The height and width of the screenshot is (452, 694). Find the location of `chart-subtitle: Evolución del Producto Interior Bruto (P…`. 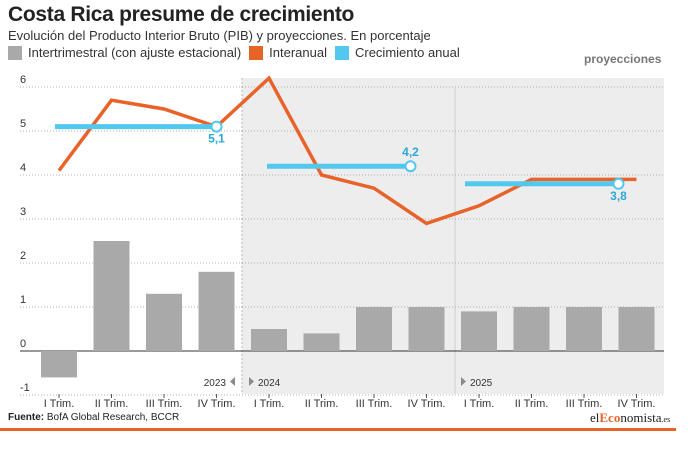

chart-subtitle: Evolución del Producto Interior Bruto (P… is located at coordinates (219, 35).